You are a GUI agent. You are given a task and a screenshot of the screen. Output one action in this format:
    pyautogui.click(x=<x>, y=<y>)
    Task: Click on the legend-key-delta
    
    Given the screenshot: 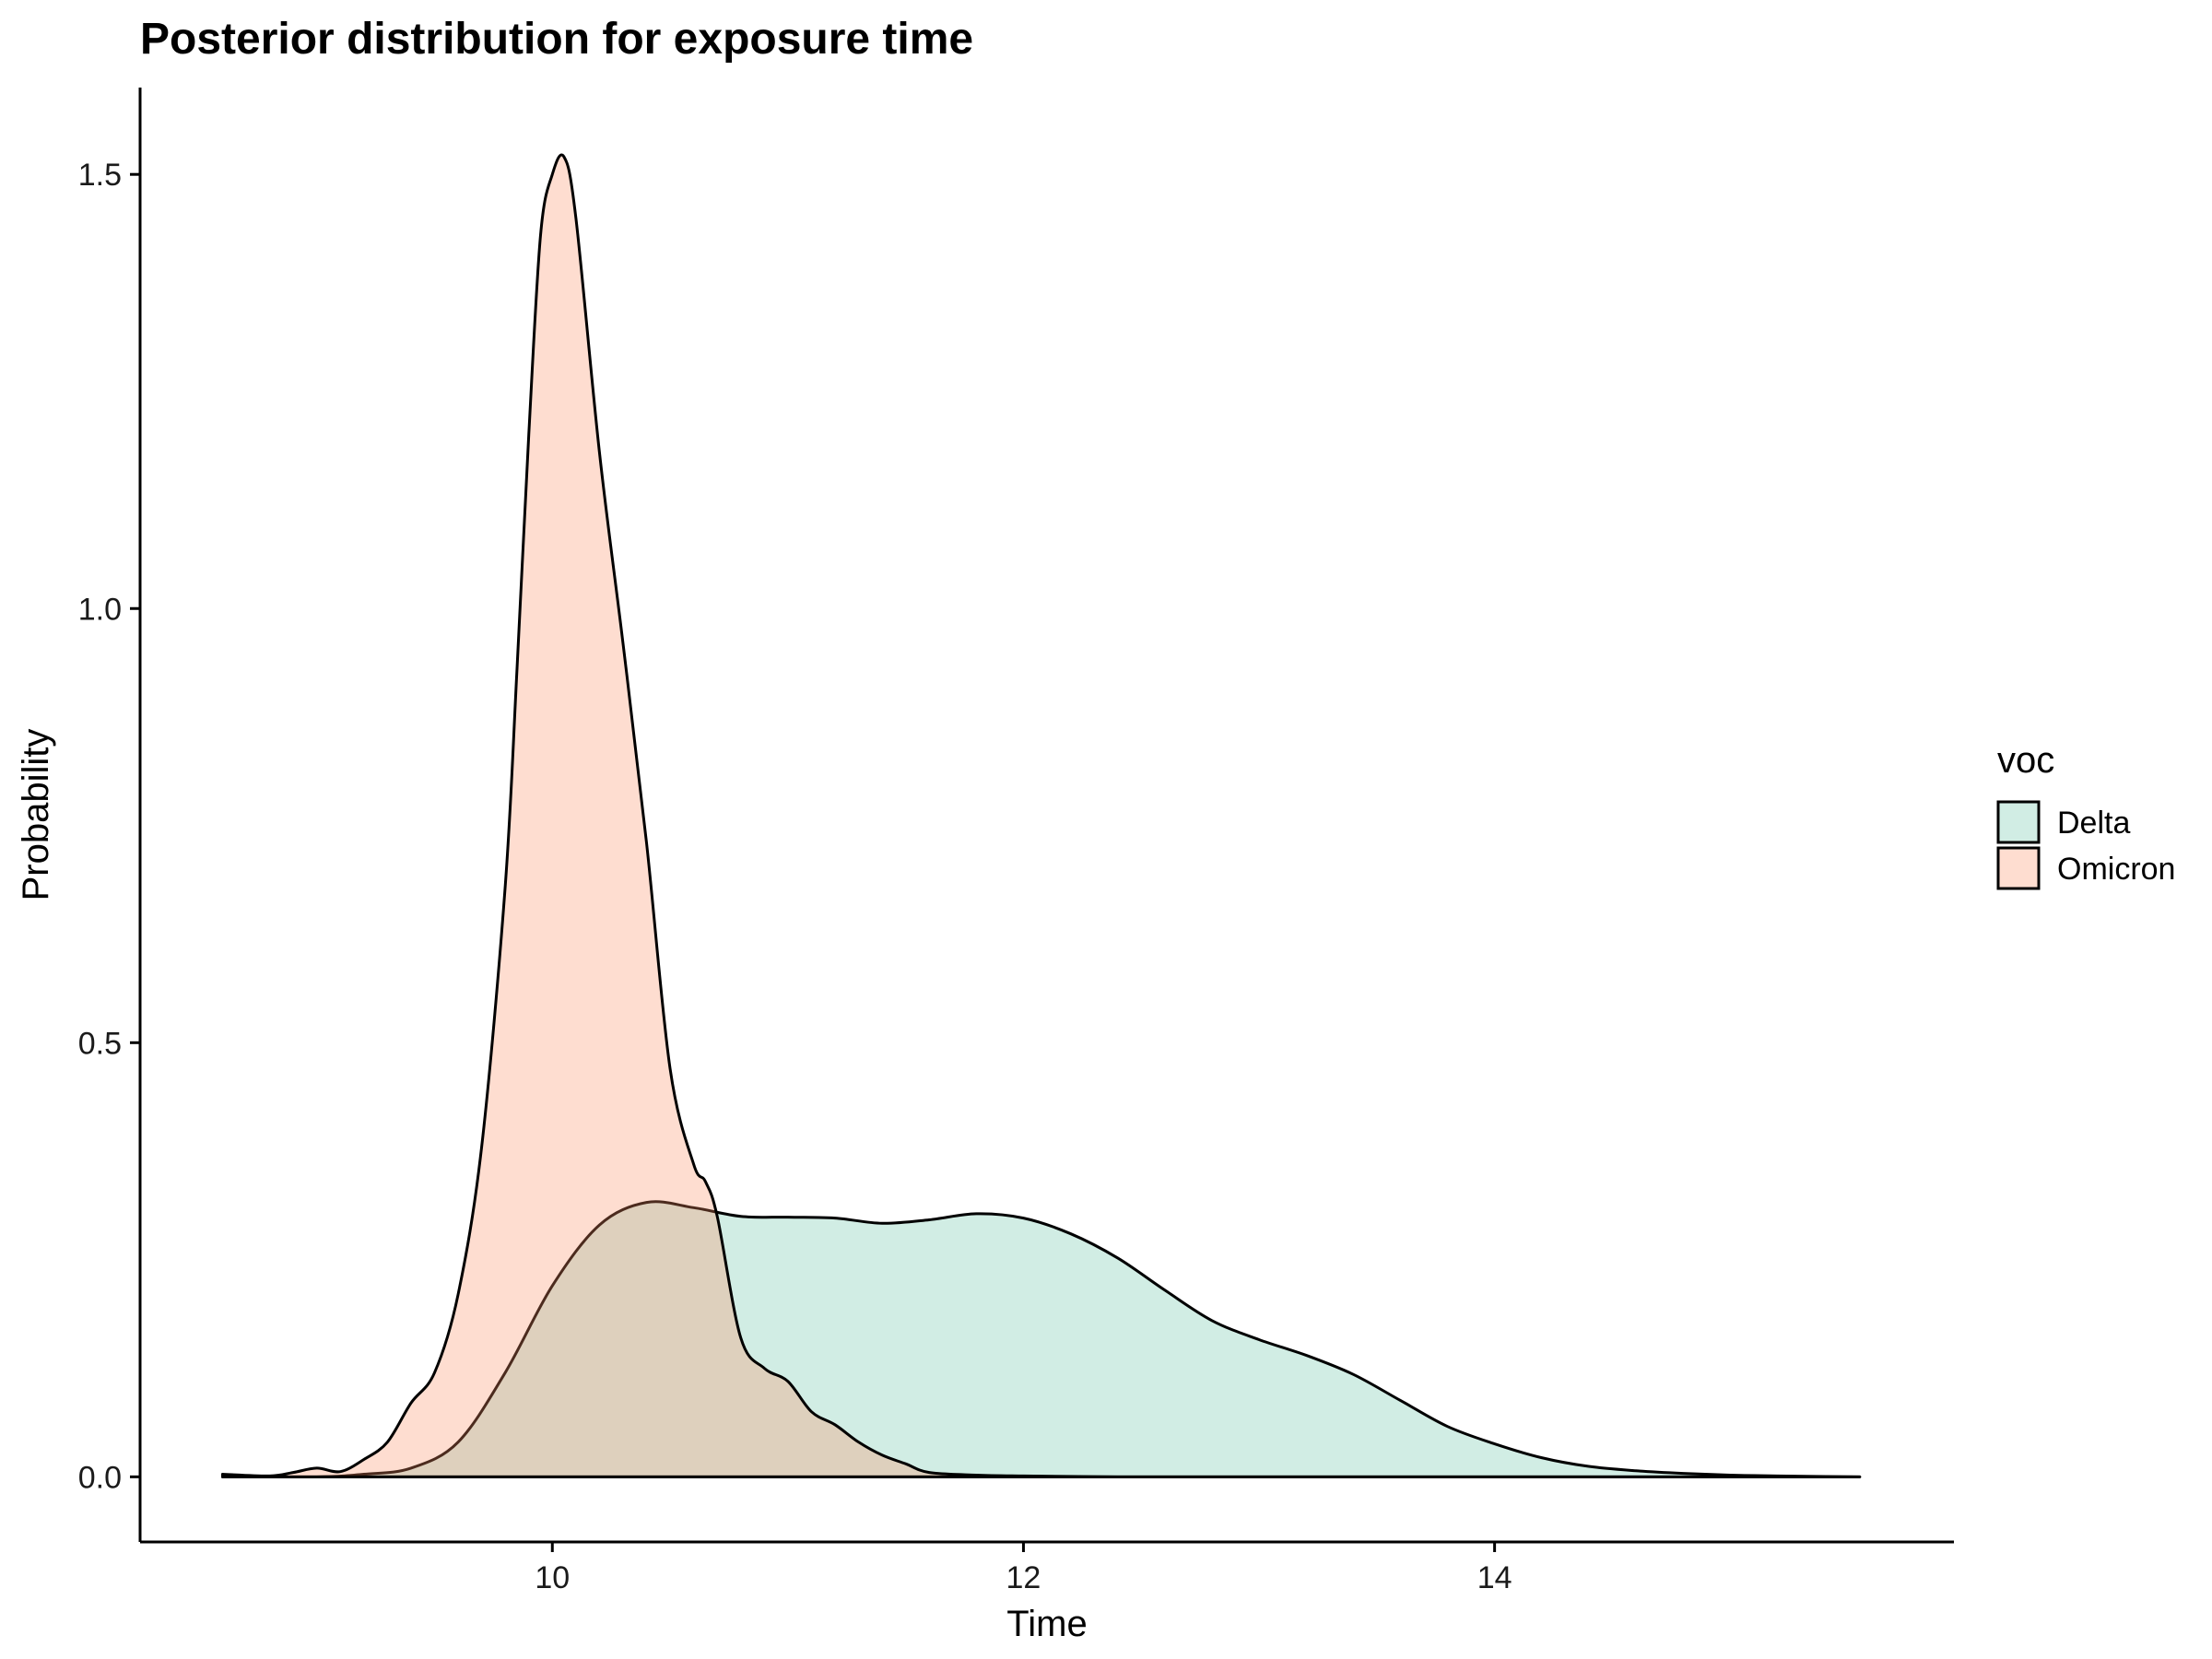 What is the action you would take?
    pyautogui.click(x=2018, y=822)
    